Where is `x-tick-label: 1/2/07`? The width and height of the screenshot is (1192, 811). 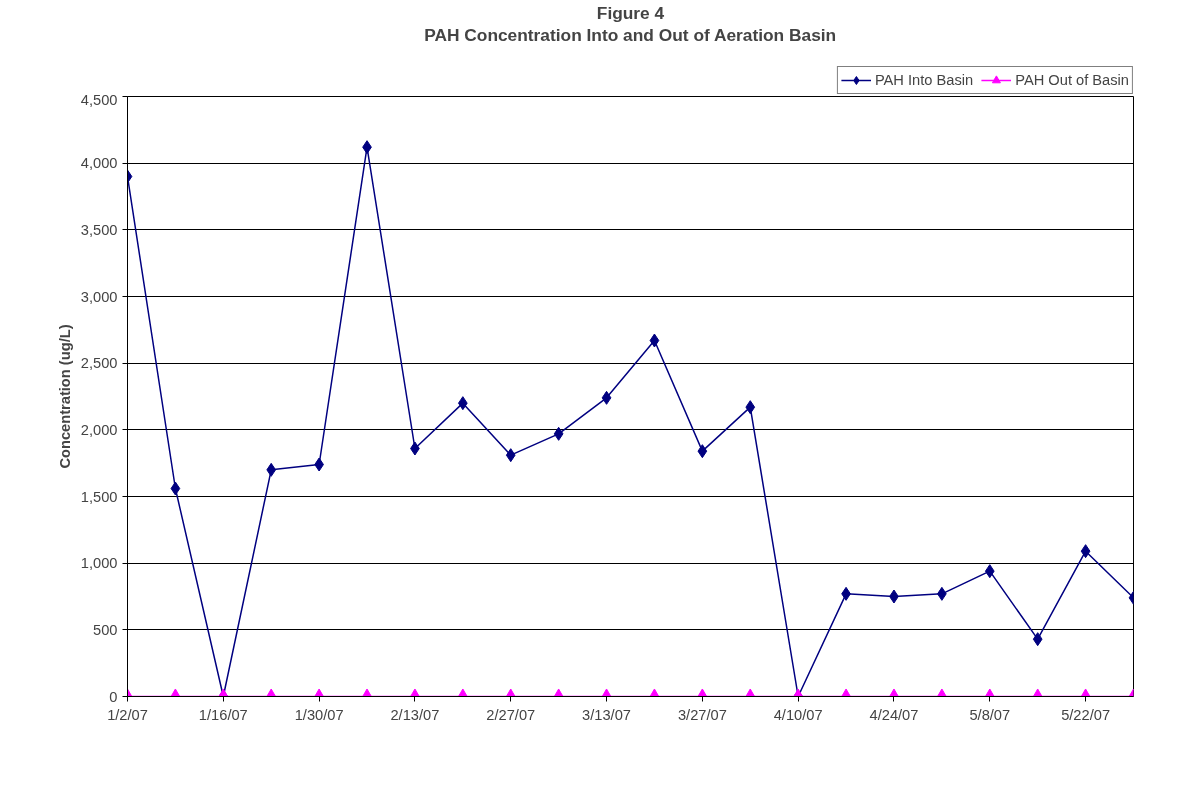 x-tick-label: 1/2/07 is located at coordinates (127, 714).